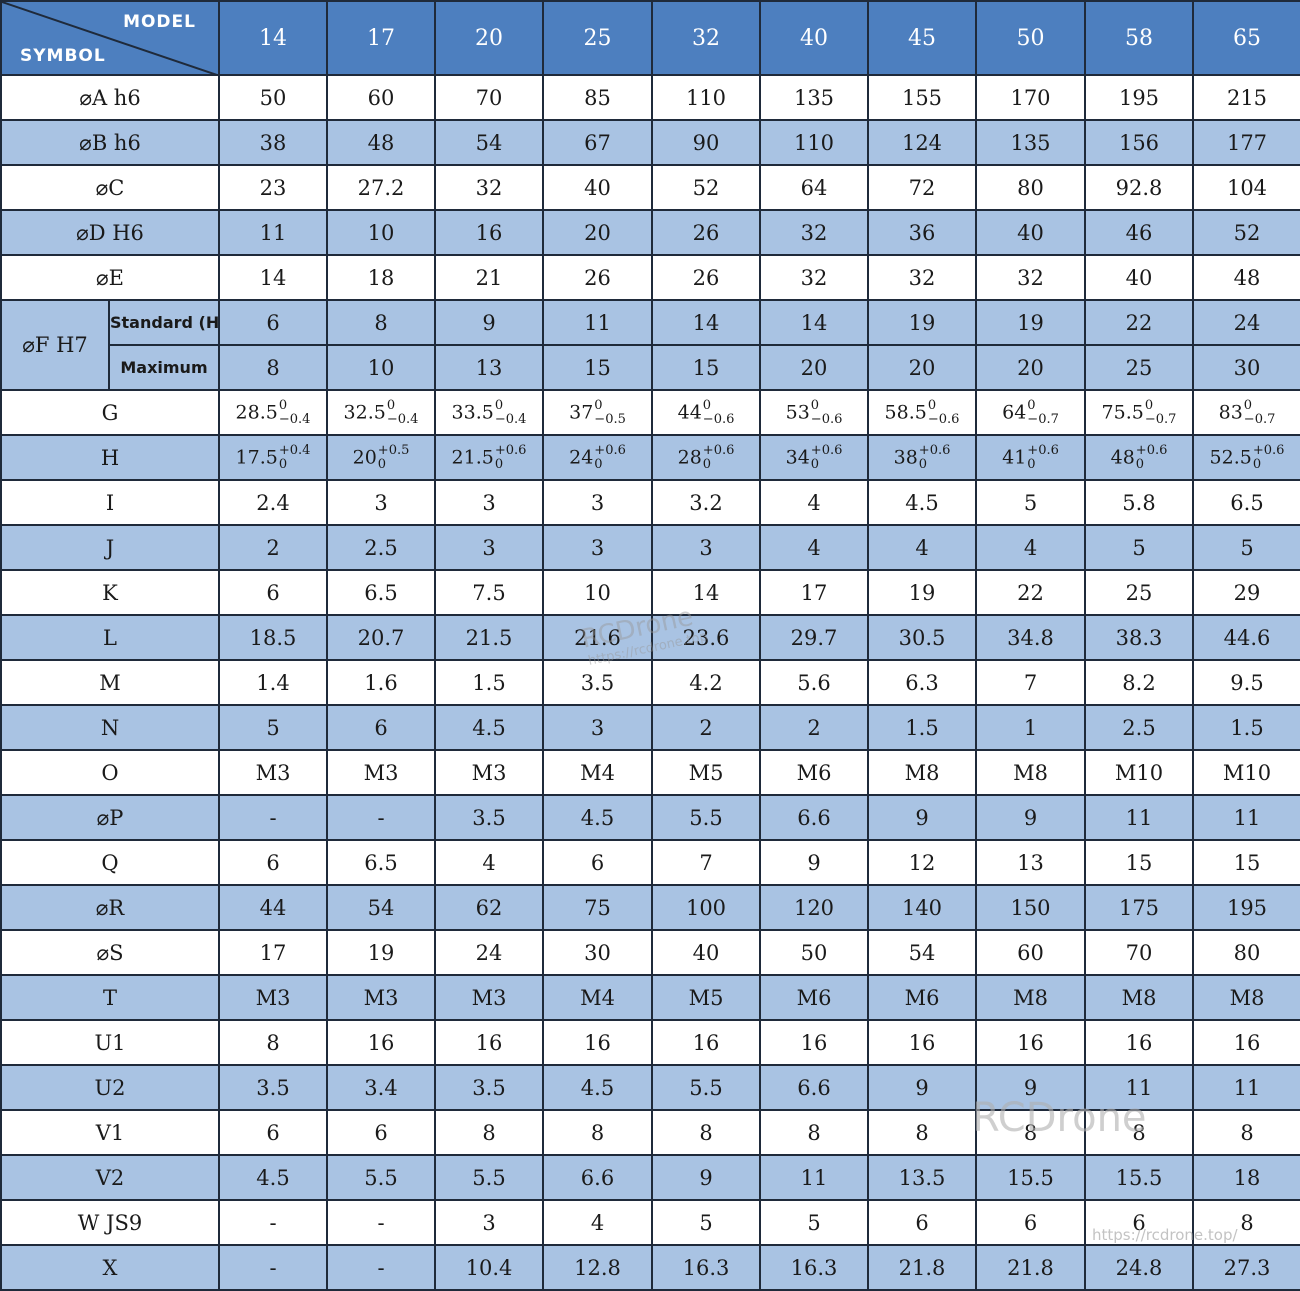 Image resolution: width=1300 pixels, height=1291 pixels. What do you see at coordinates (381, 862) in the screenshot?
I see `table-cell: 6.5` at bounding box center [381, 862].